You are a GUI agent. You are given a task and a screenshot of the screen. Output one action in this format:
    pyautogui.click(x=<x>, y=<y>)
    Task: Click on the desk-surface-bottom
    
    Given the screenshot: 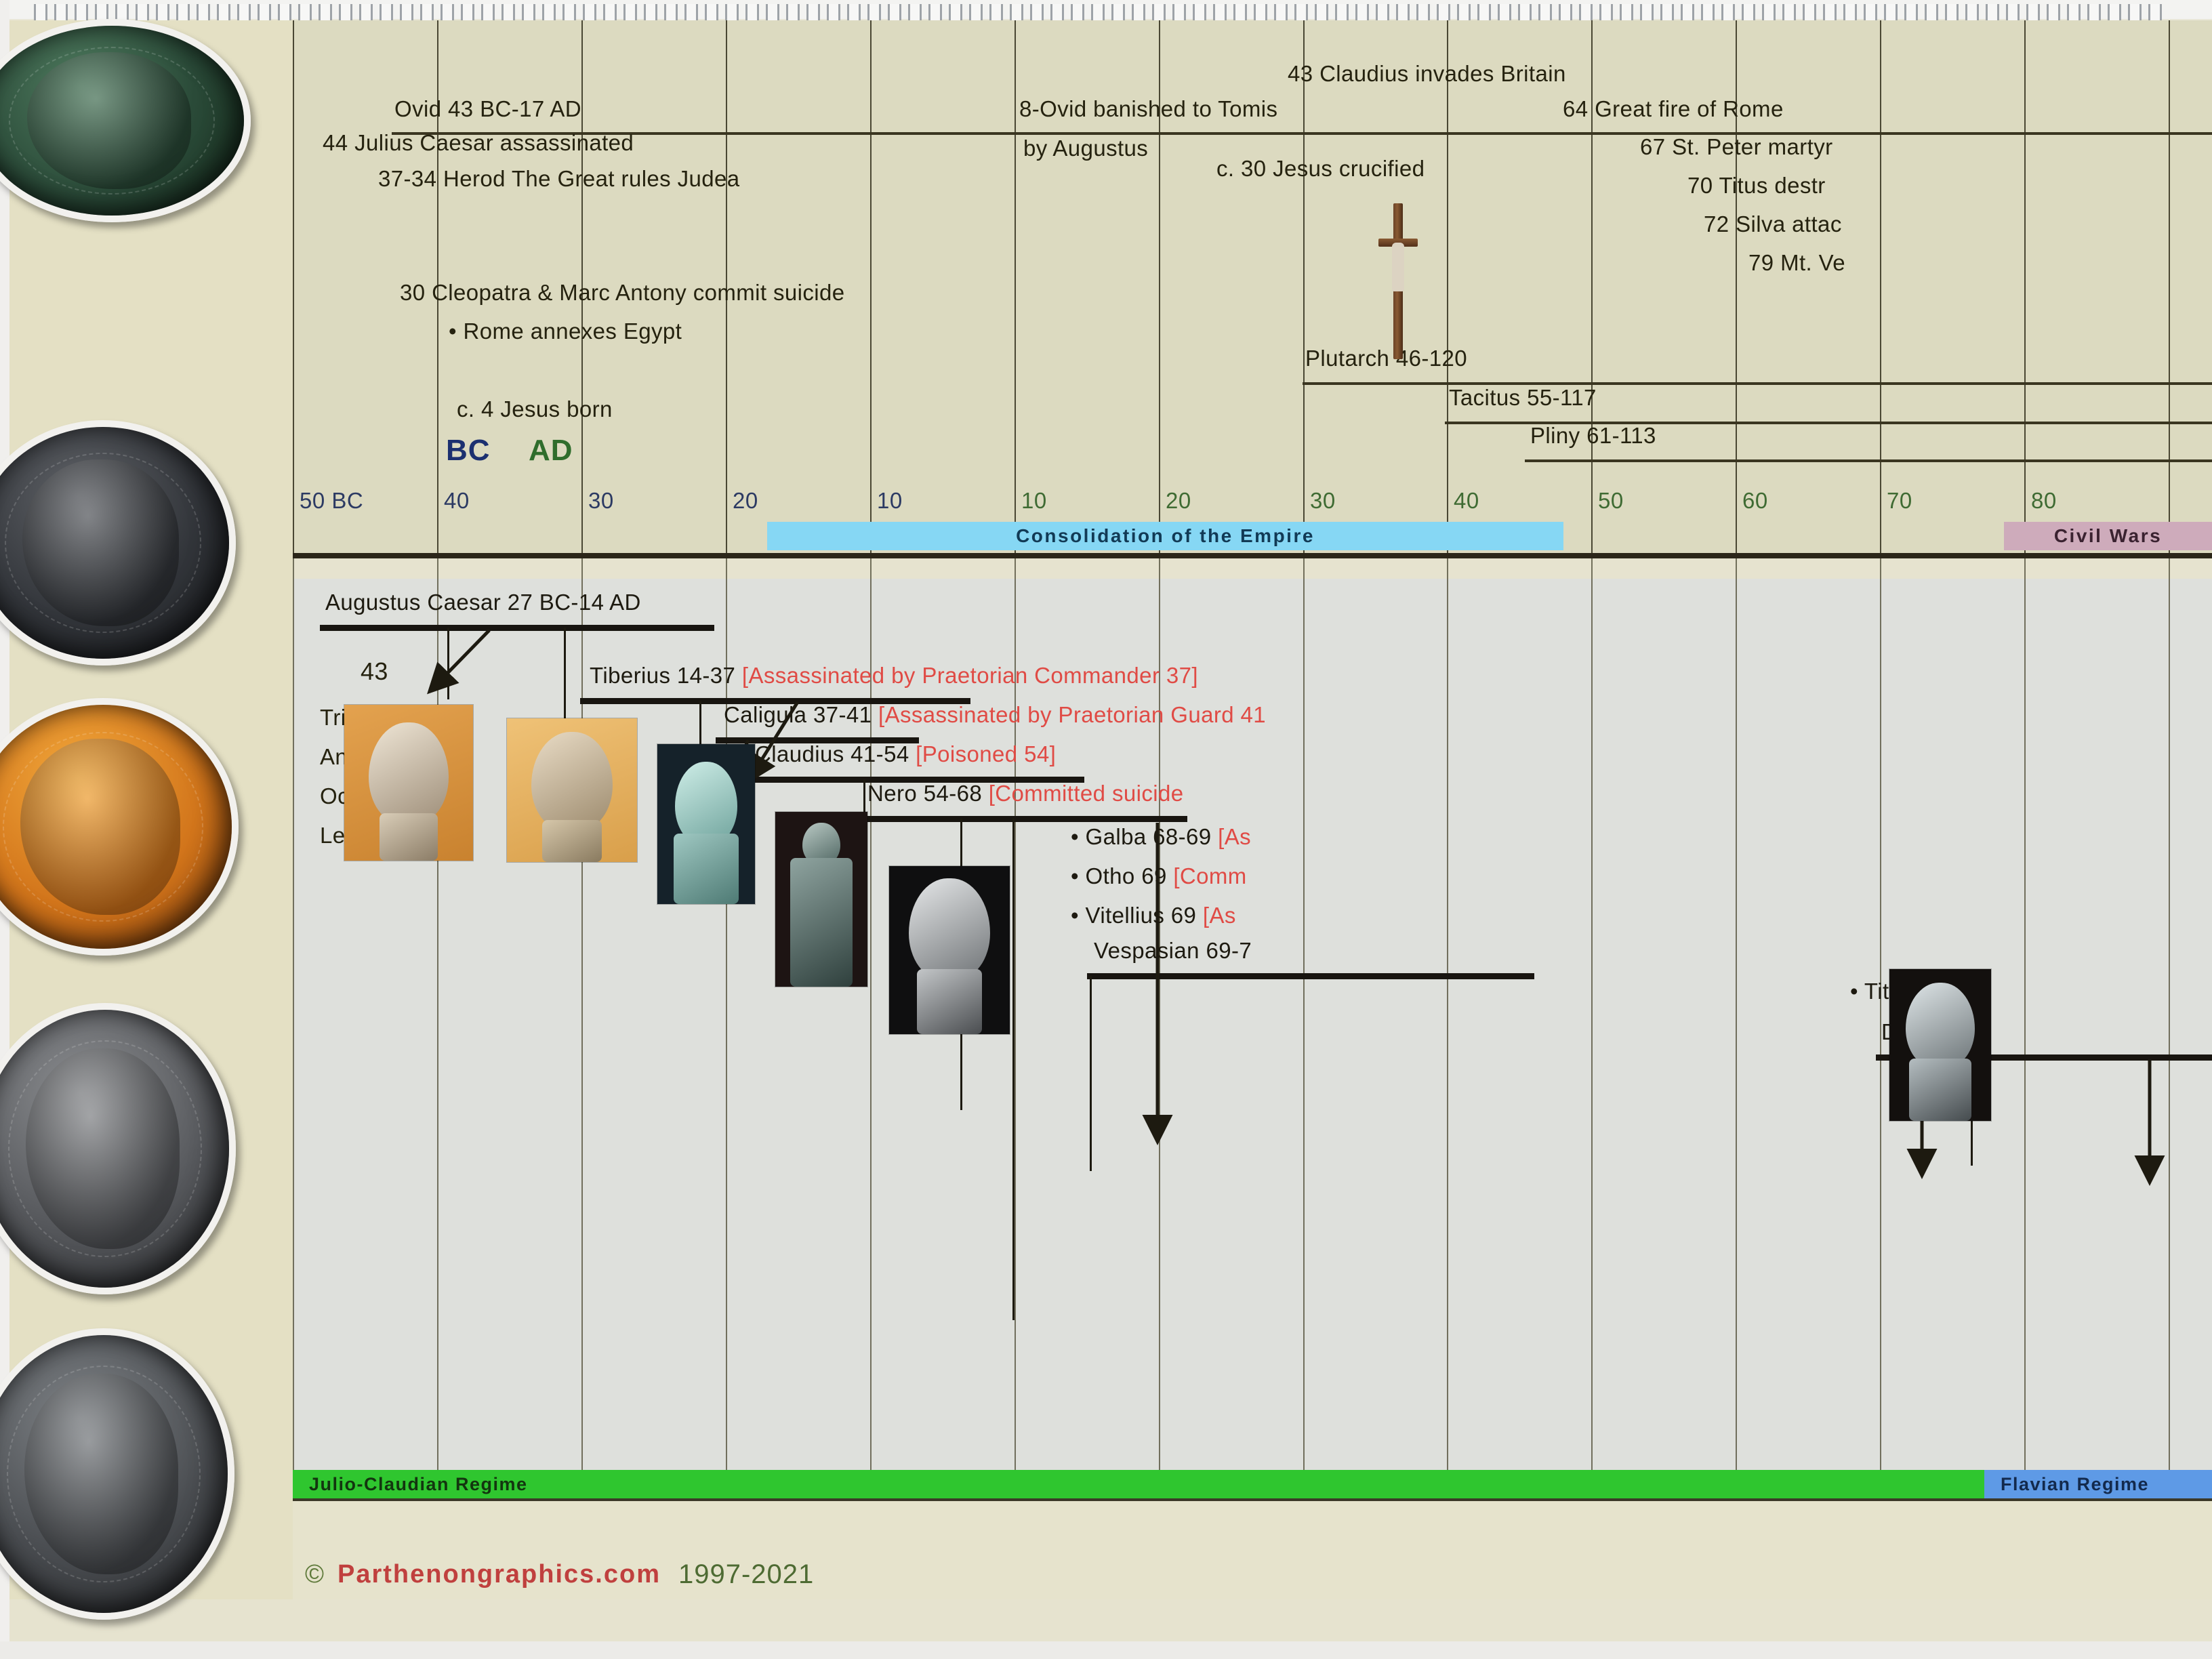 What is the action you would take?
    pyautogui.click(x=1106, y=1650)
    